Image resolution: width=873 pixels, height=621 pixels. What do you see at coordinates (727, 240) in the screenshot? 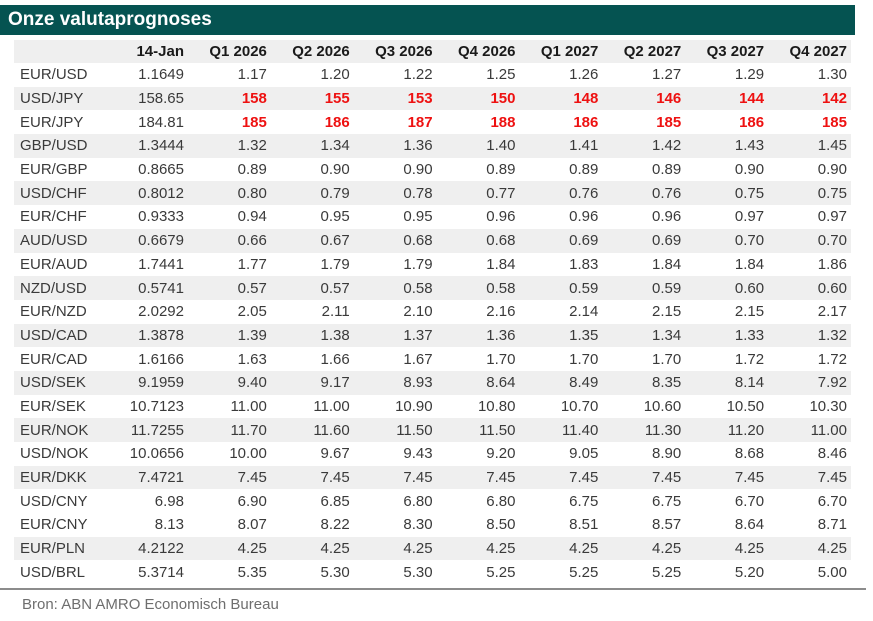
I see `forecast-value-cell: 0.70` at bounding box center [727, 240].